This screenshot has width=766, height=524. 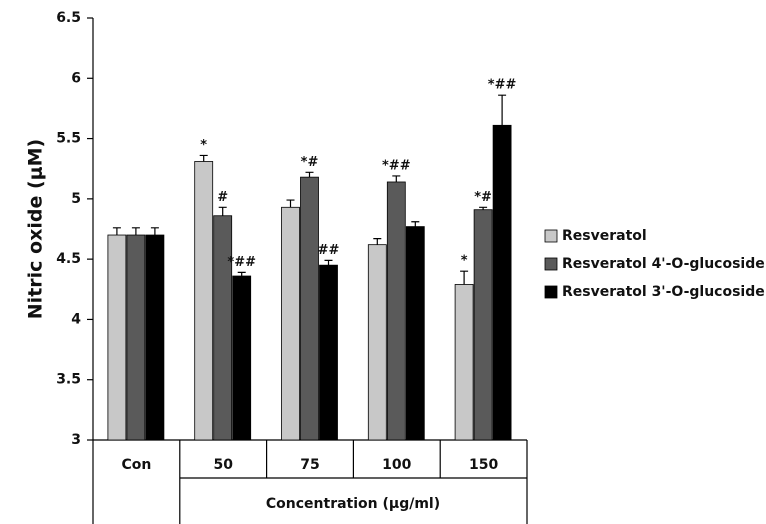 I want to click on x-tick-label: 50, so click(x=223, y=465).